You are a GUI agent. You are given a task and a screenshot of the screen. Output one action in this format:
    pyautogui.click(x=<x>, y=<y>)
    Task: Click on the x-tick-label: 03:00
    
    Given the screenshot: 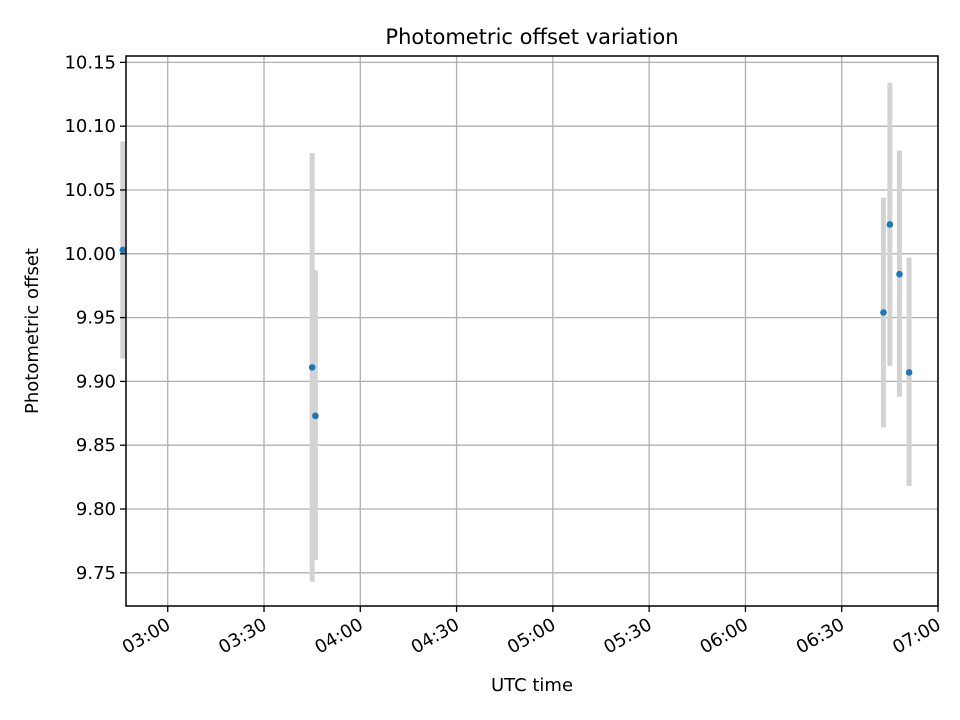 What is the action you would take?
    pyautogui.click(x=146, y=636)
    